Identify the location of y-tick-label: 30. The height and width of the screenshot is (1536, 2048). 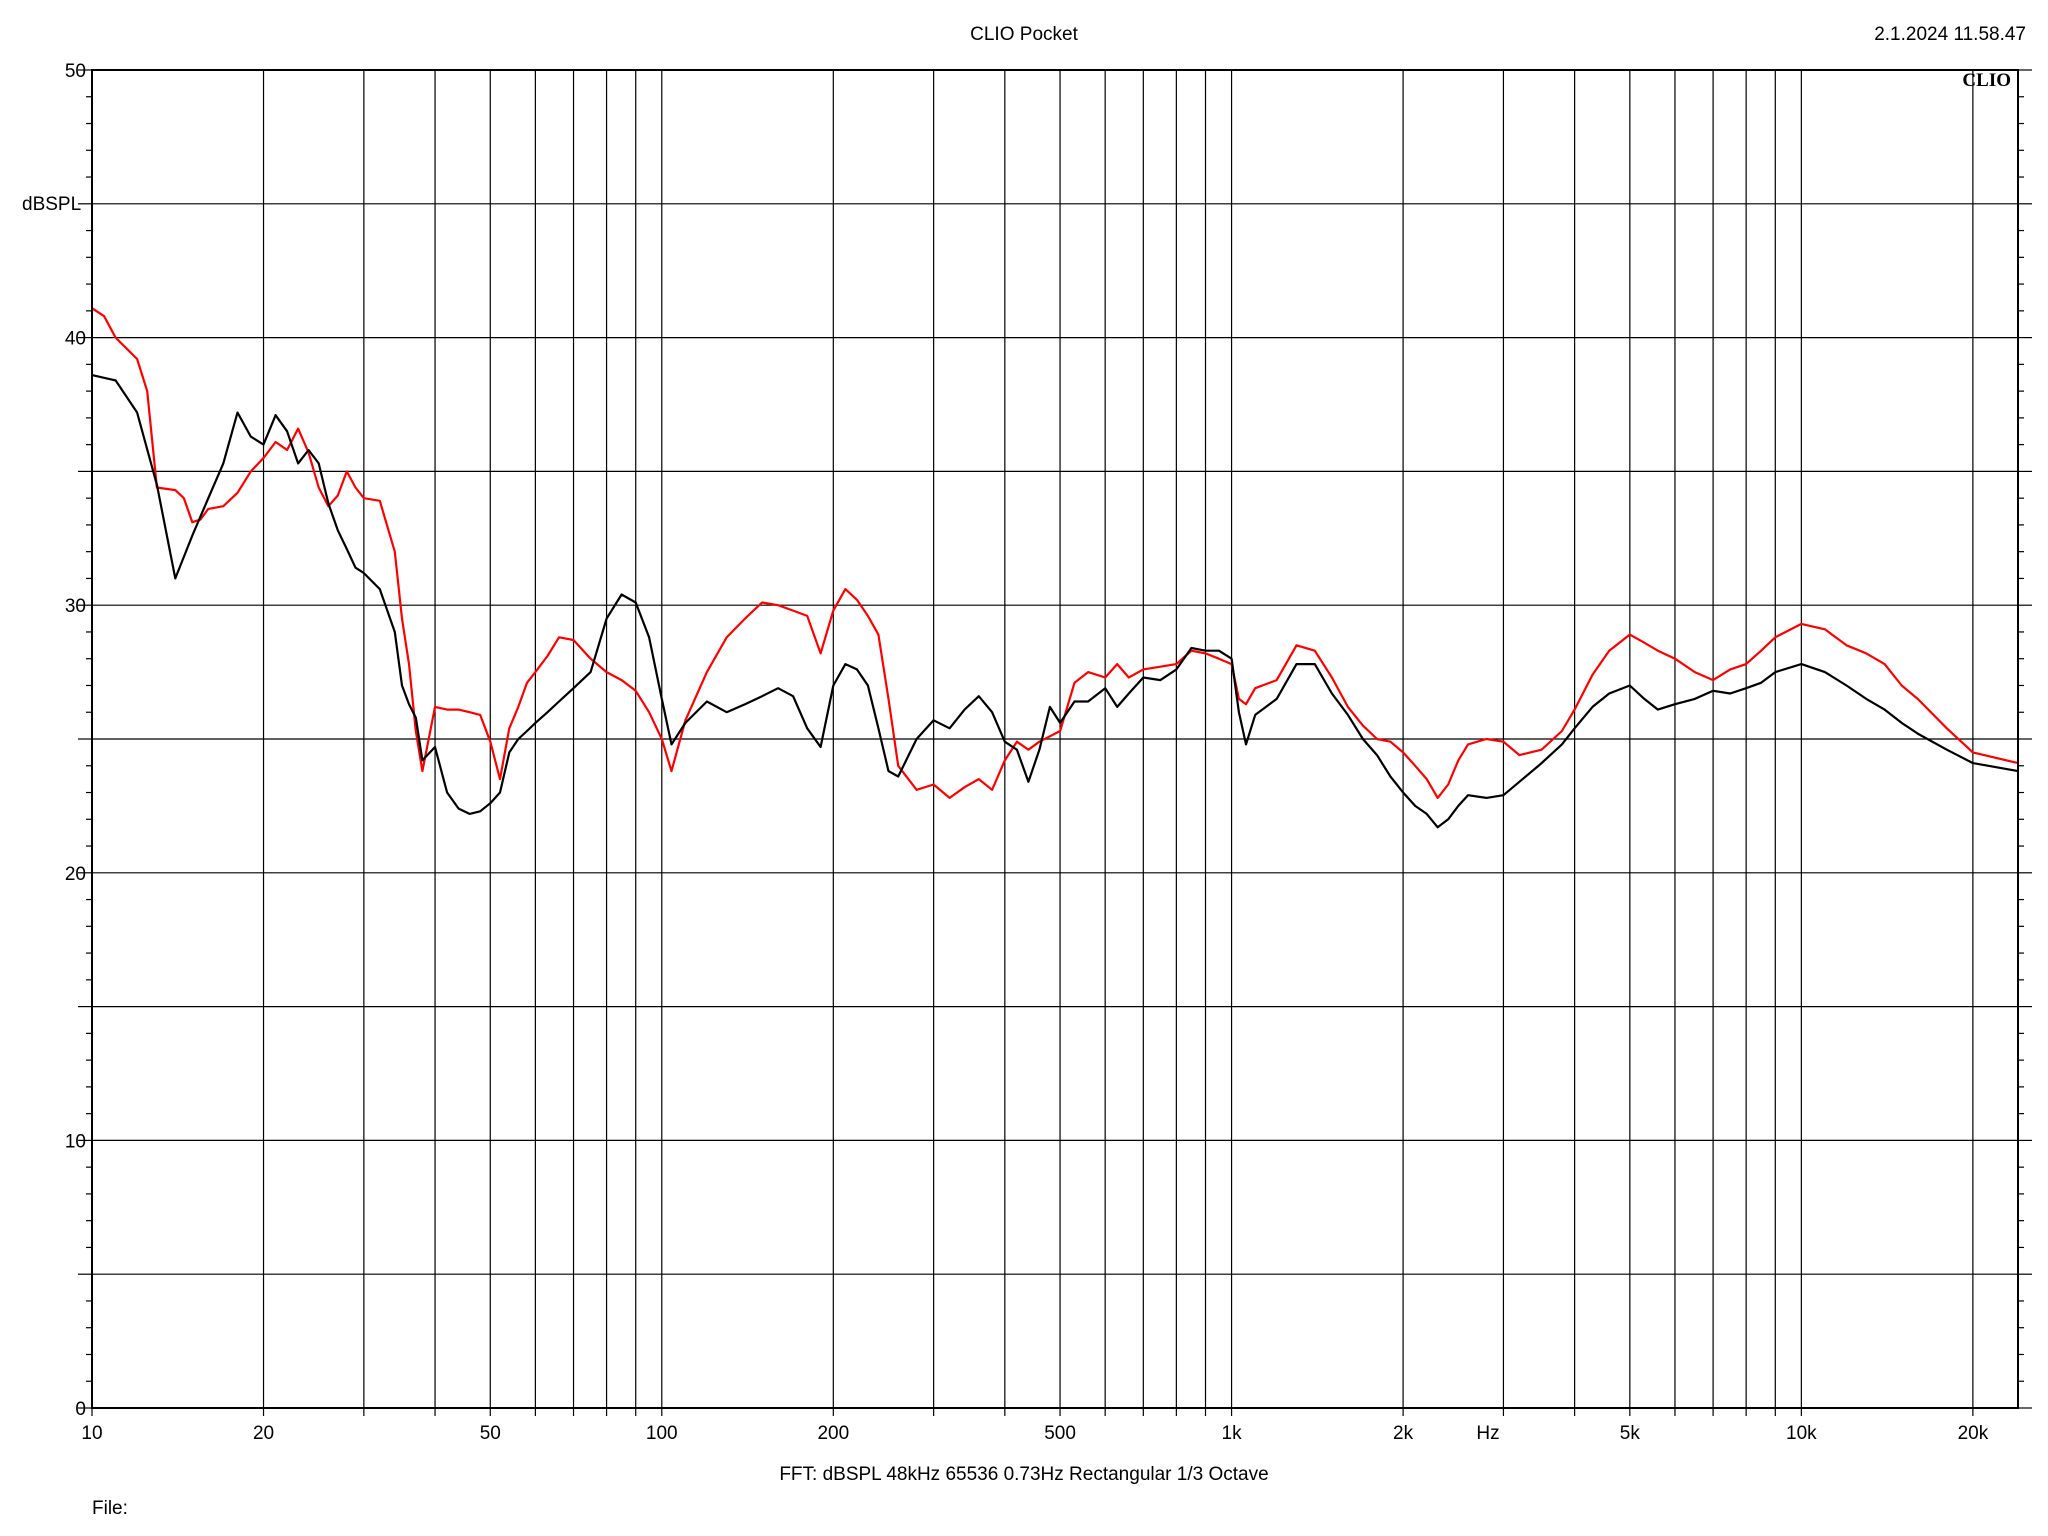
(75, 606).